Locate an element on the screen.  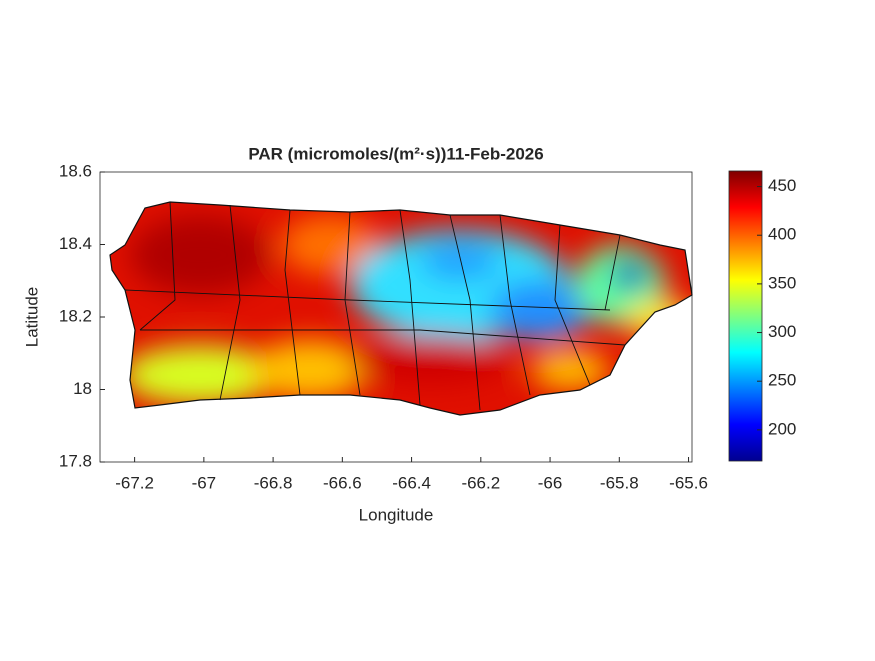
colorbar-tick-label: 450 is located at coordinates (782, 185).